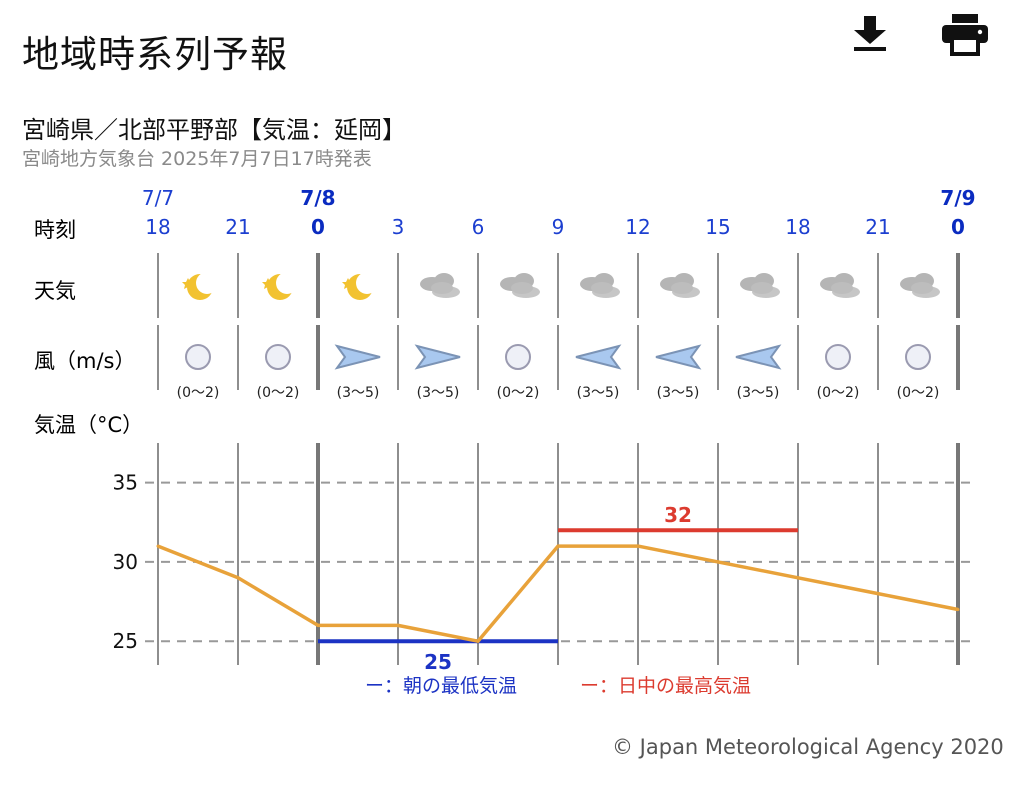  Describe the element at coordinates (678, 515) in the screenshot. I see `max-temp-label: 32` at that location.